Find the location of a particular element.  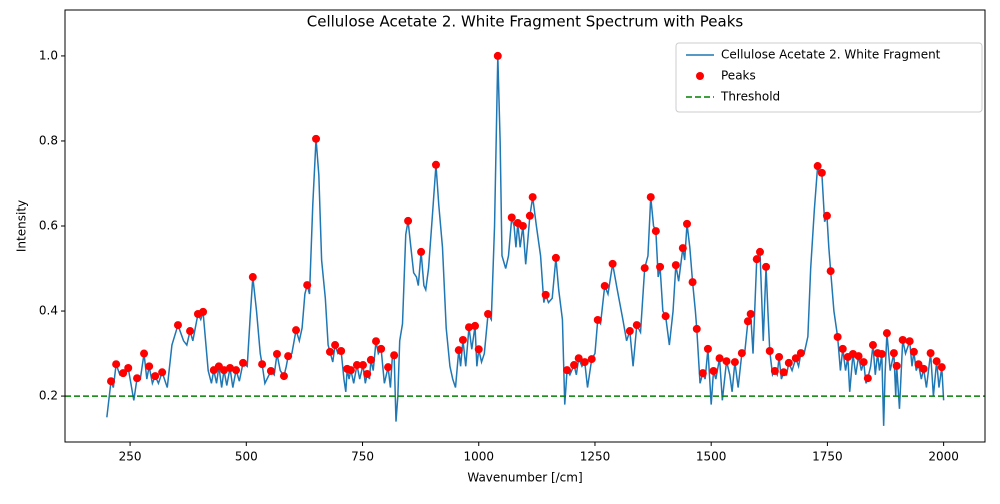

legend-label: Peaks is located at coordinates (738, 76).